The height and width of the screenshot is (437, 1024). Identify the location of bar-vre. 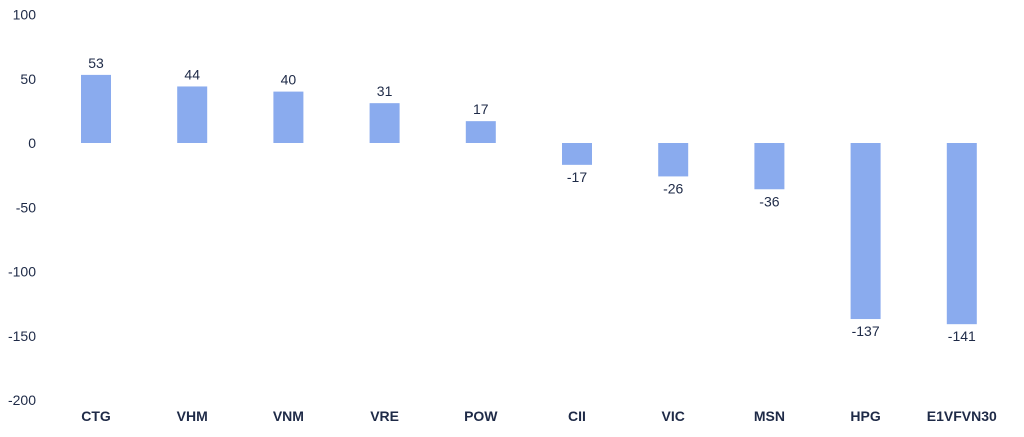
(384, 123).